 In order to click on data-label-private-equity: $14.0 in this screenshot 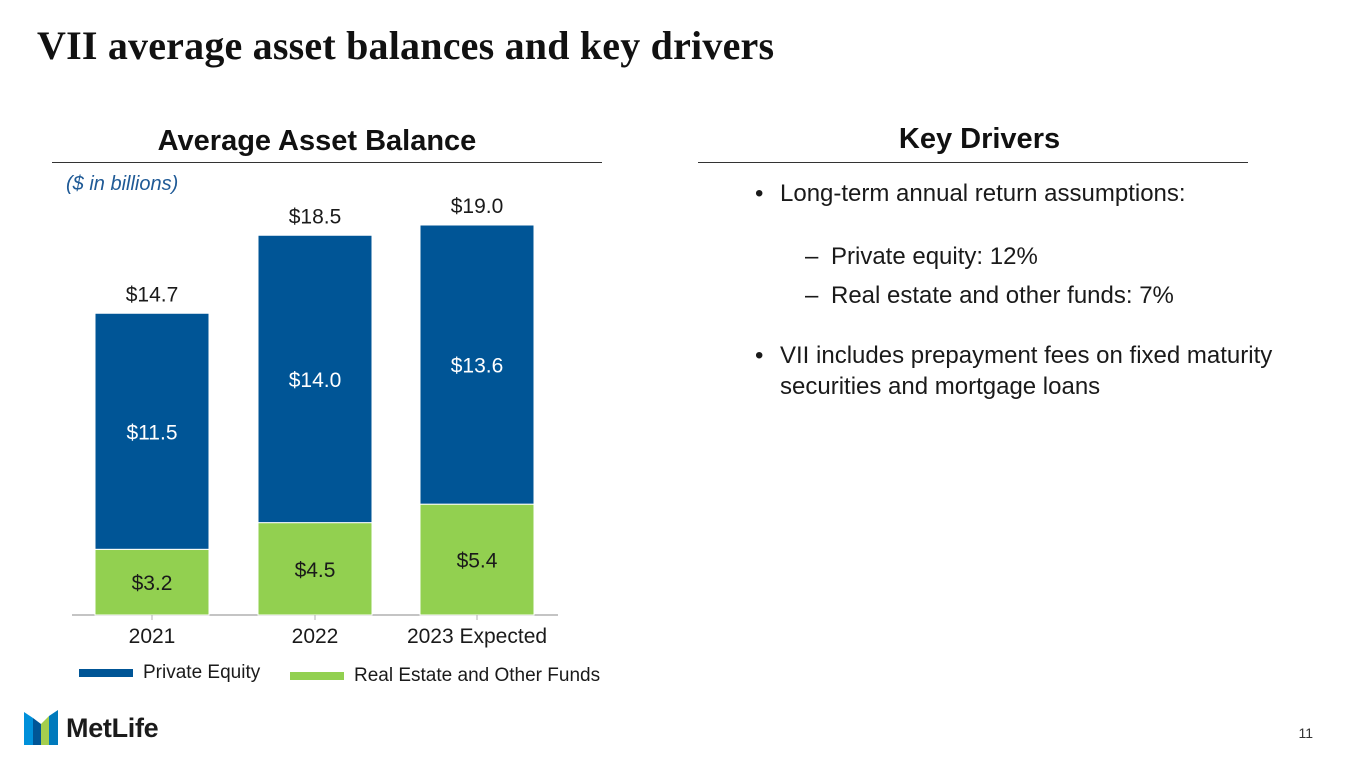, I will do `click(315, 380)`.